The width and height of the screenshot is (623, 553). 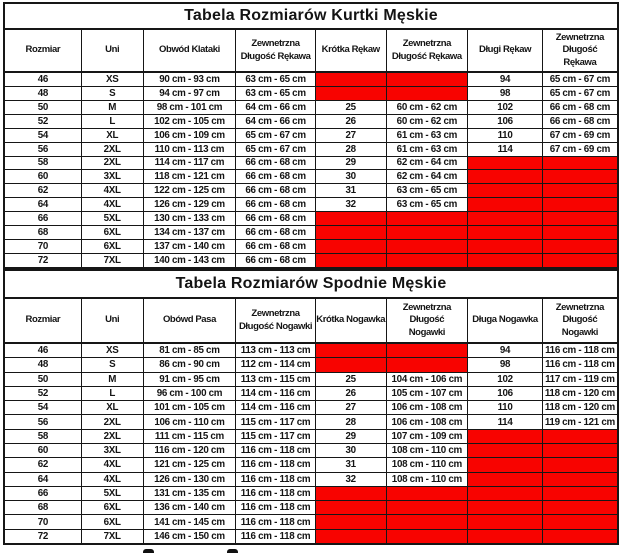 What do you see at coordinates (190, 121) in the screenshot?
I see `value-cell: 102 cm - 105 cm` at bounding box center [190, 121].